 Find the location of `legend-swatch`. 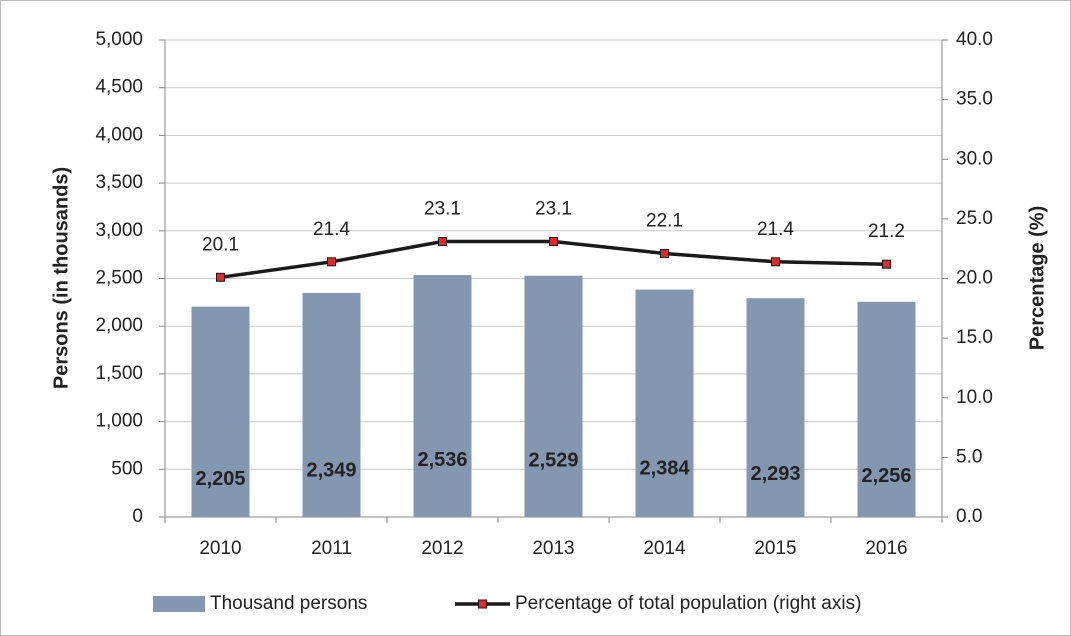

legend-swatch is located at coordinates (179, 604).